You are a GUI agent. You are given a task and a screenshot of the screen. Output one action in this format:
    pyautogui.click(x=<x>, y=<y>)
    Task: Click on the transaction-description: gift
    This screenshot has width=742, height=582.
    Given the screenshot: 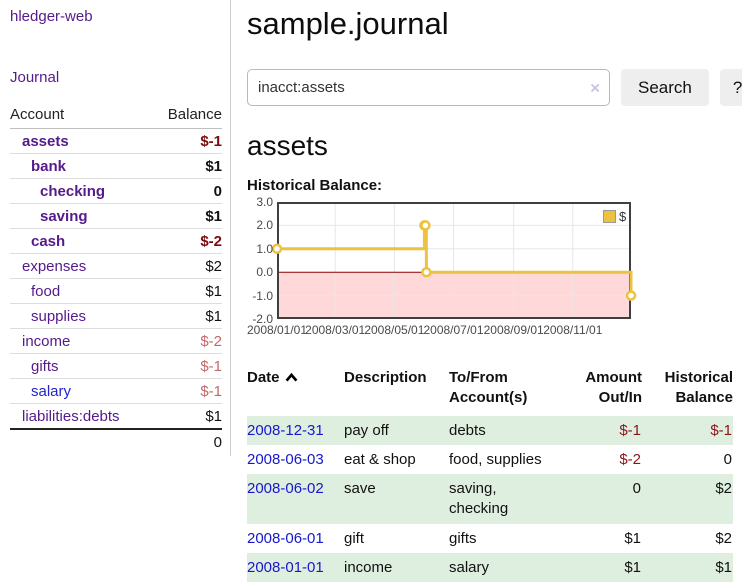 What is the action you would take?
    pyautogui.click(x=354, y=538)
    